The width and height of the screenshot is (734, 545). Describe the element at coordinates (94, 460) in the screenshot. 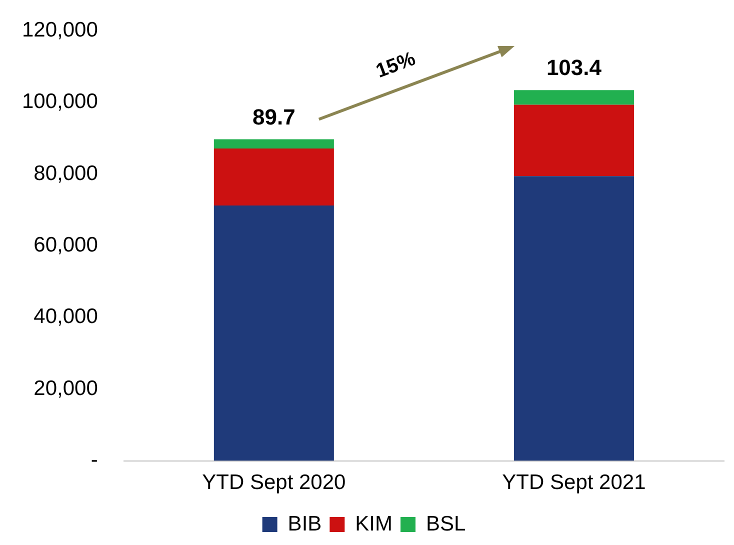

I see `y-tick-label: -` at that location.